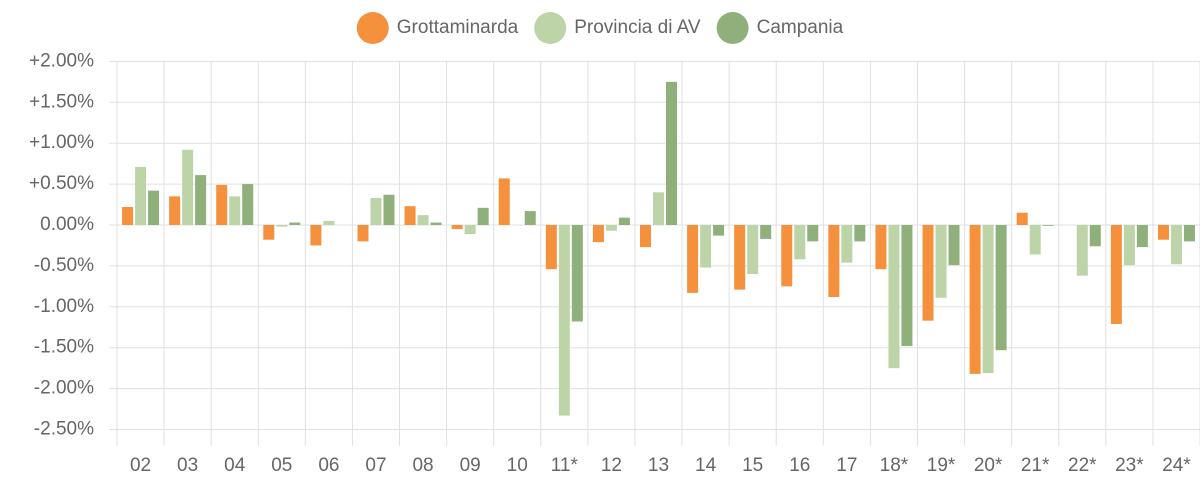 This screenshot has width=1200, height=477. Describe the element at coordinates (941, 465) in the screenshot. I see `x-tick-label: 19*` at that location.